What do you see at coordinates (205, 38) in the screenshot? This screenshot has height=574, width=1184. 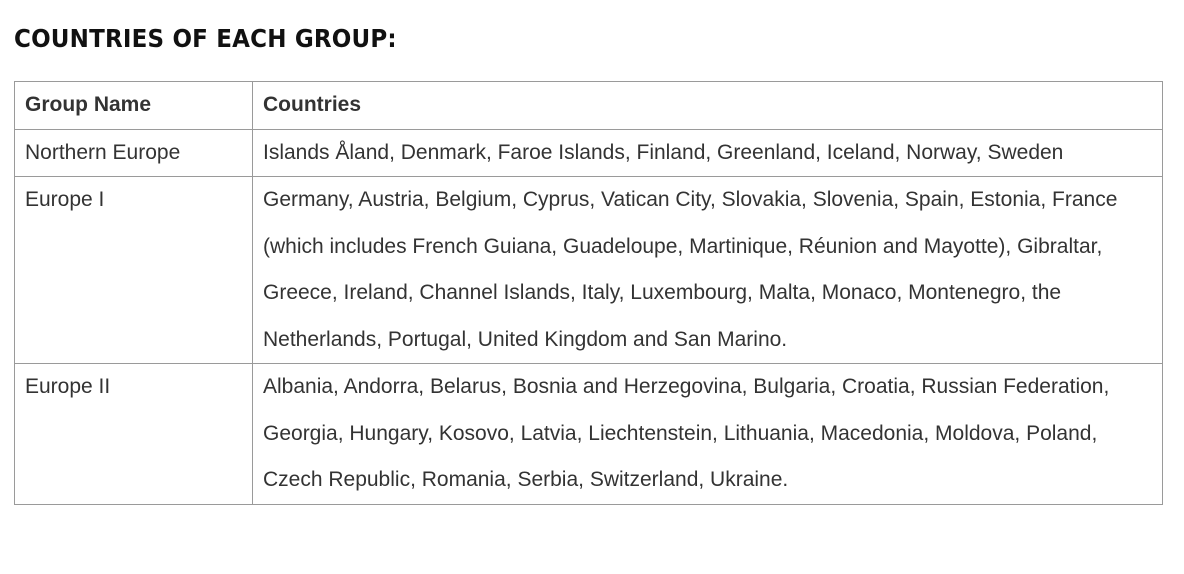 I see `page-title: COUNTRIES OF EACH GROUP:` at bounding box center [205, 38].